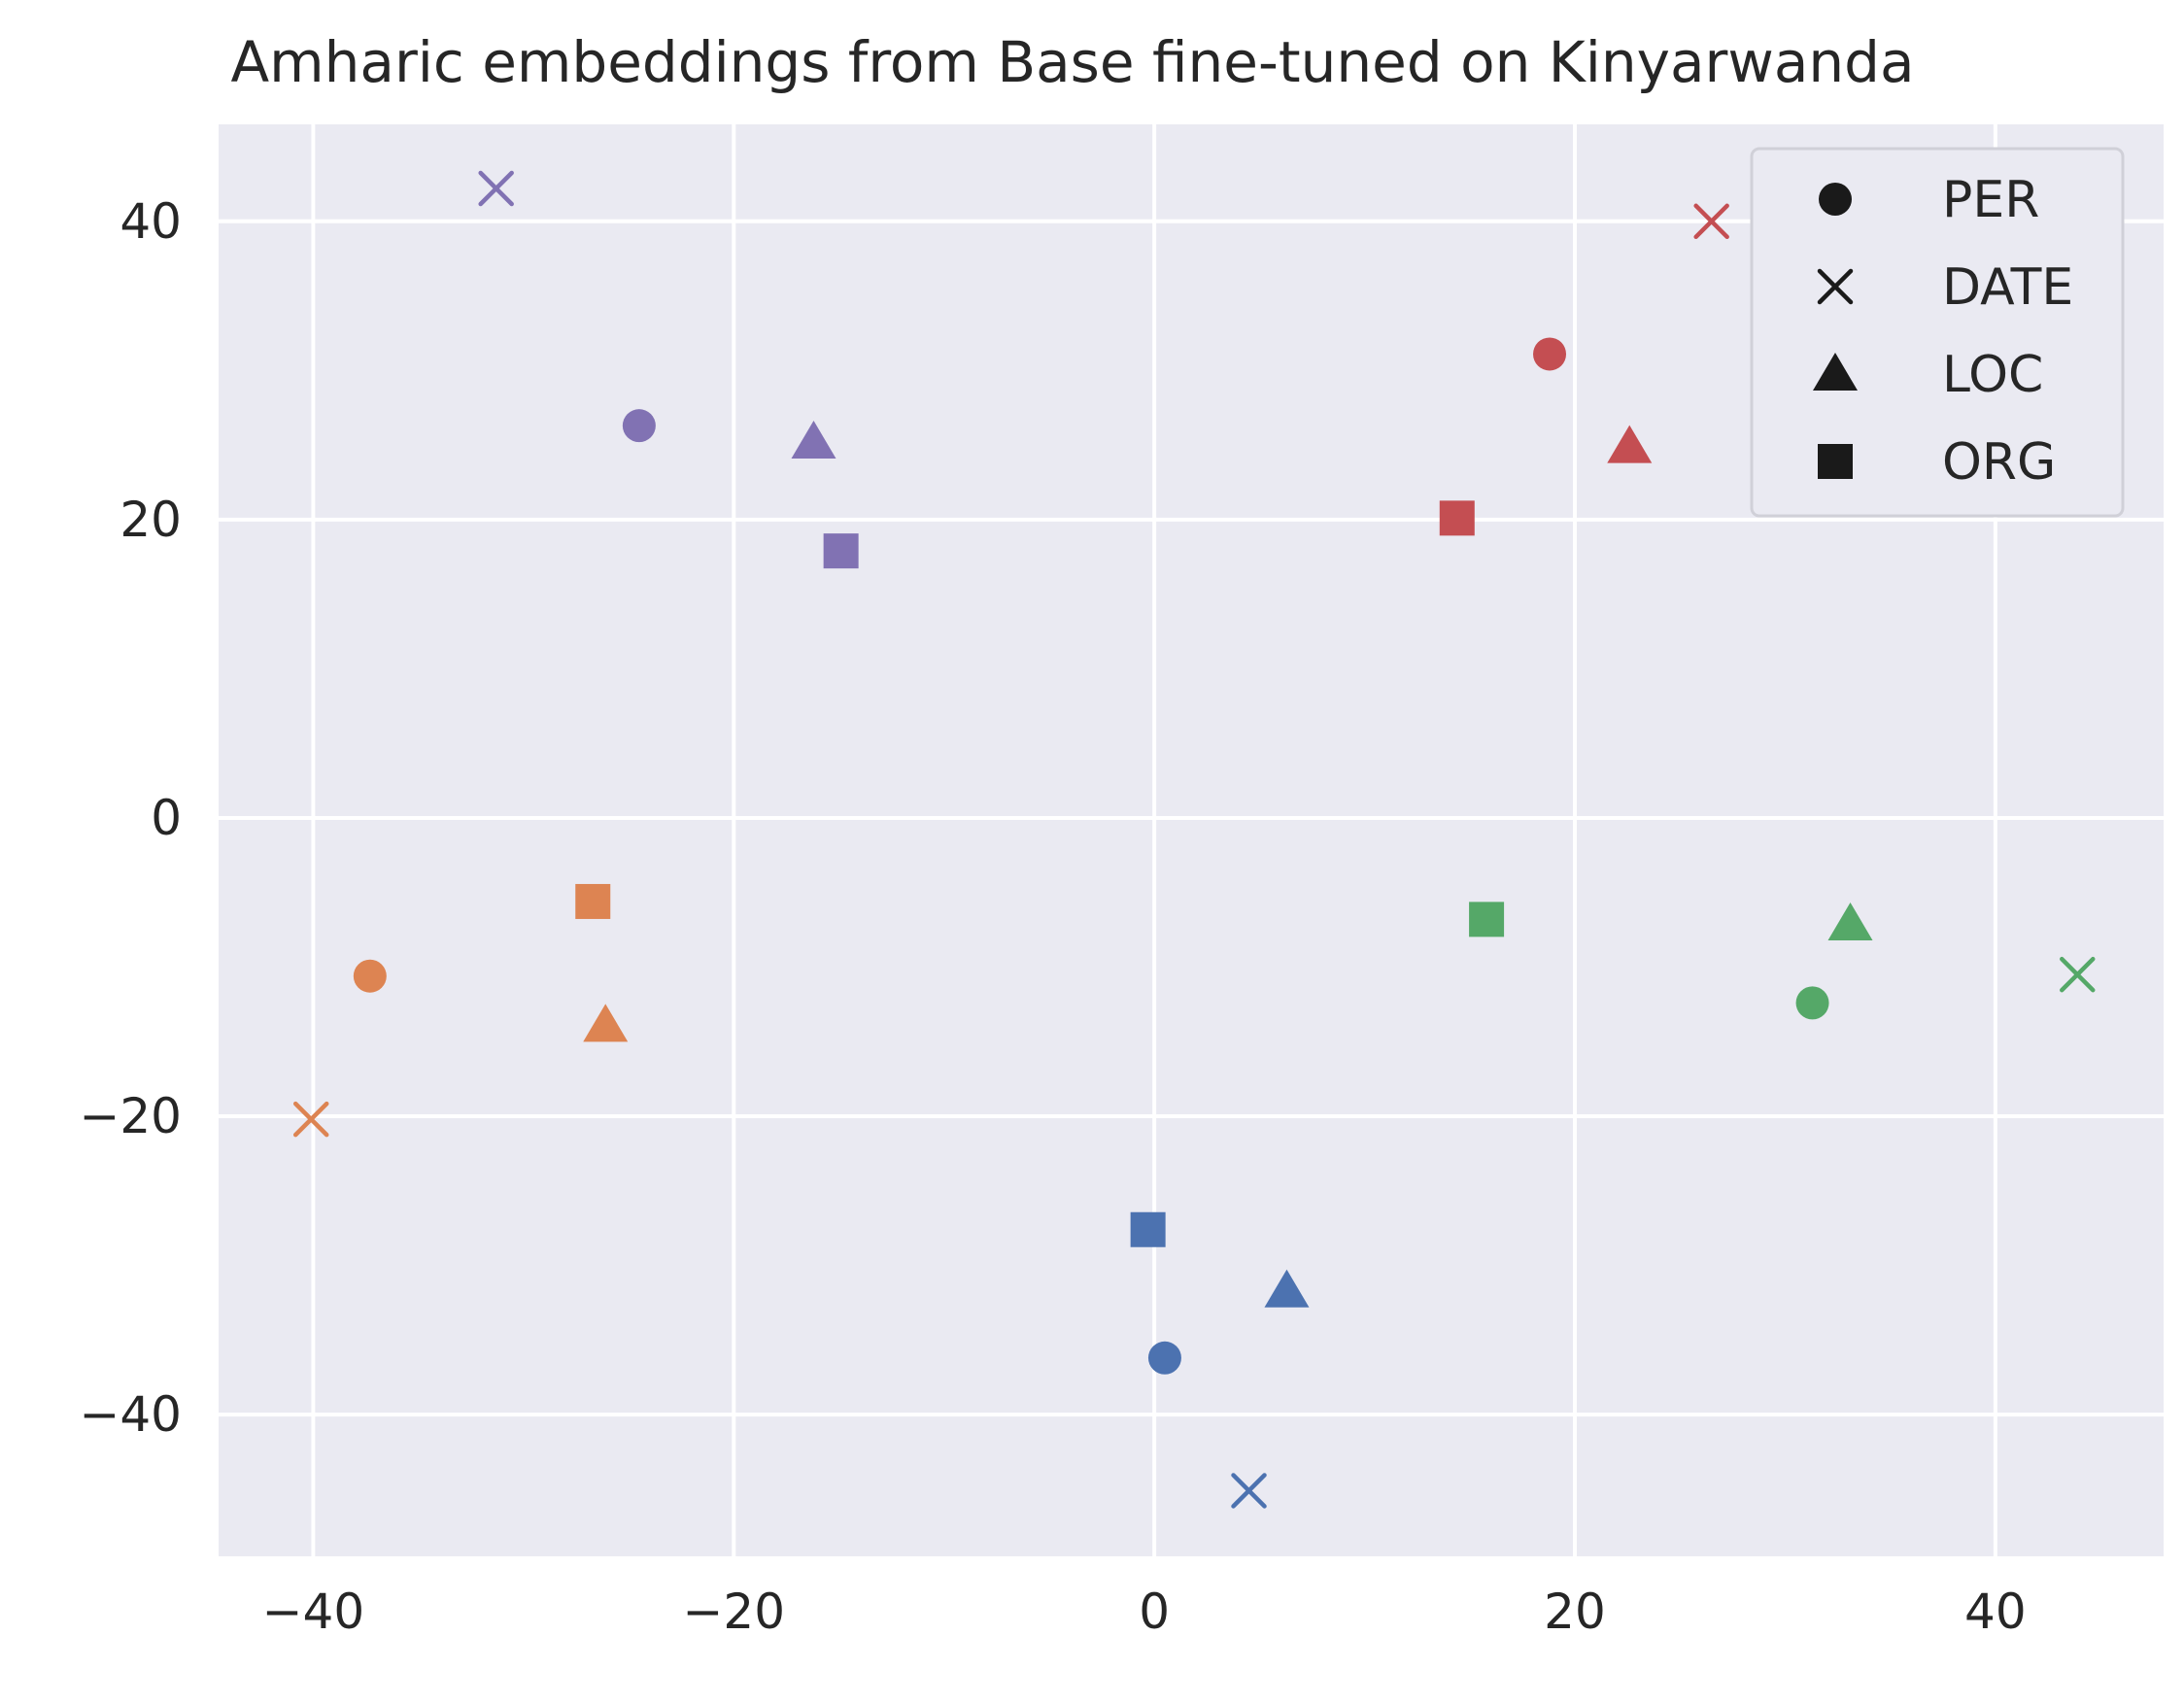  I want to click on point-red-triangle, so click(1630, 444).